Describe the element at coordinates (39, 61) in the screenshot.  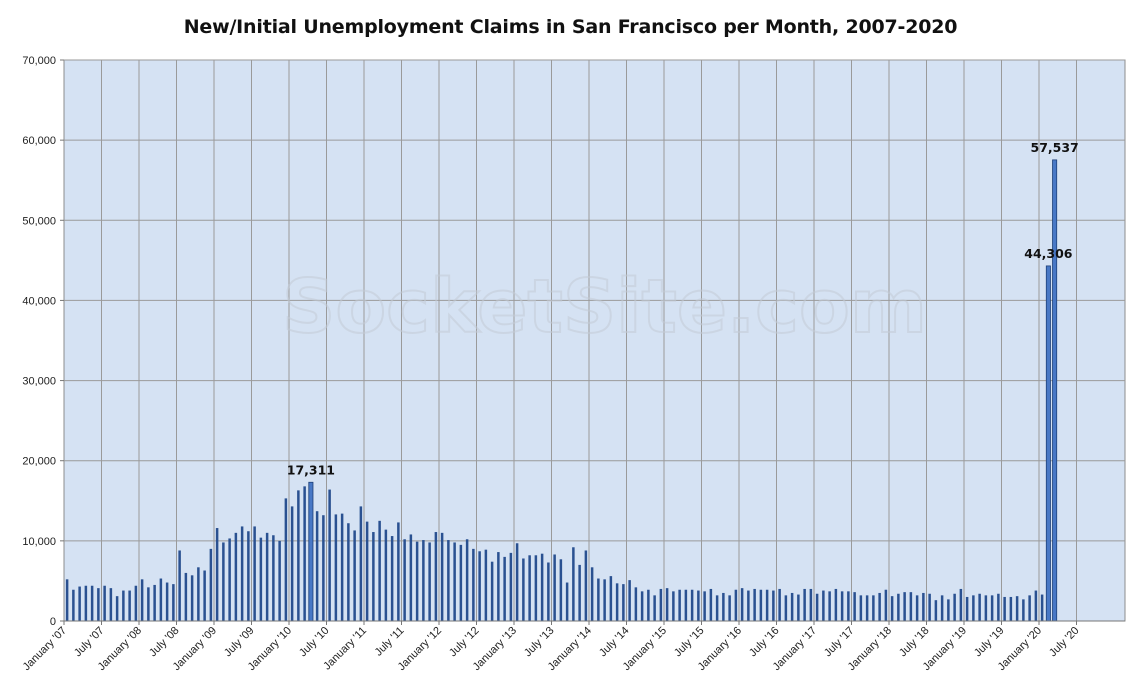
I see `y-tick-label: 70,000` at that location.